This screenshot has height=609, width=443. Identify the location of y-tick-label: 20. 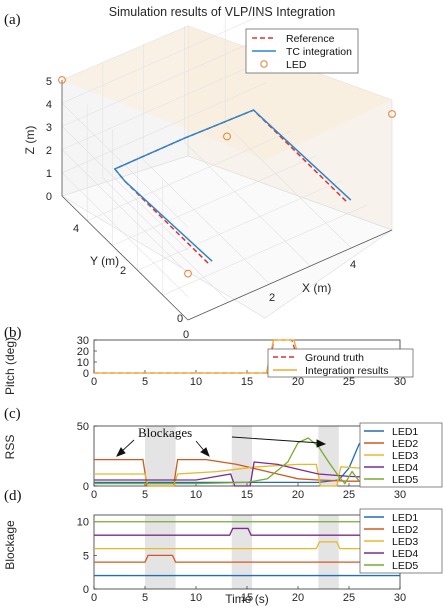
(83, 352).